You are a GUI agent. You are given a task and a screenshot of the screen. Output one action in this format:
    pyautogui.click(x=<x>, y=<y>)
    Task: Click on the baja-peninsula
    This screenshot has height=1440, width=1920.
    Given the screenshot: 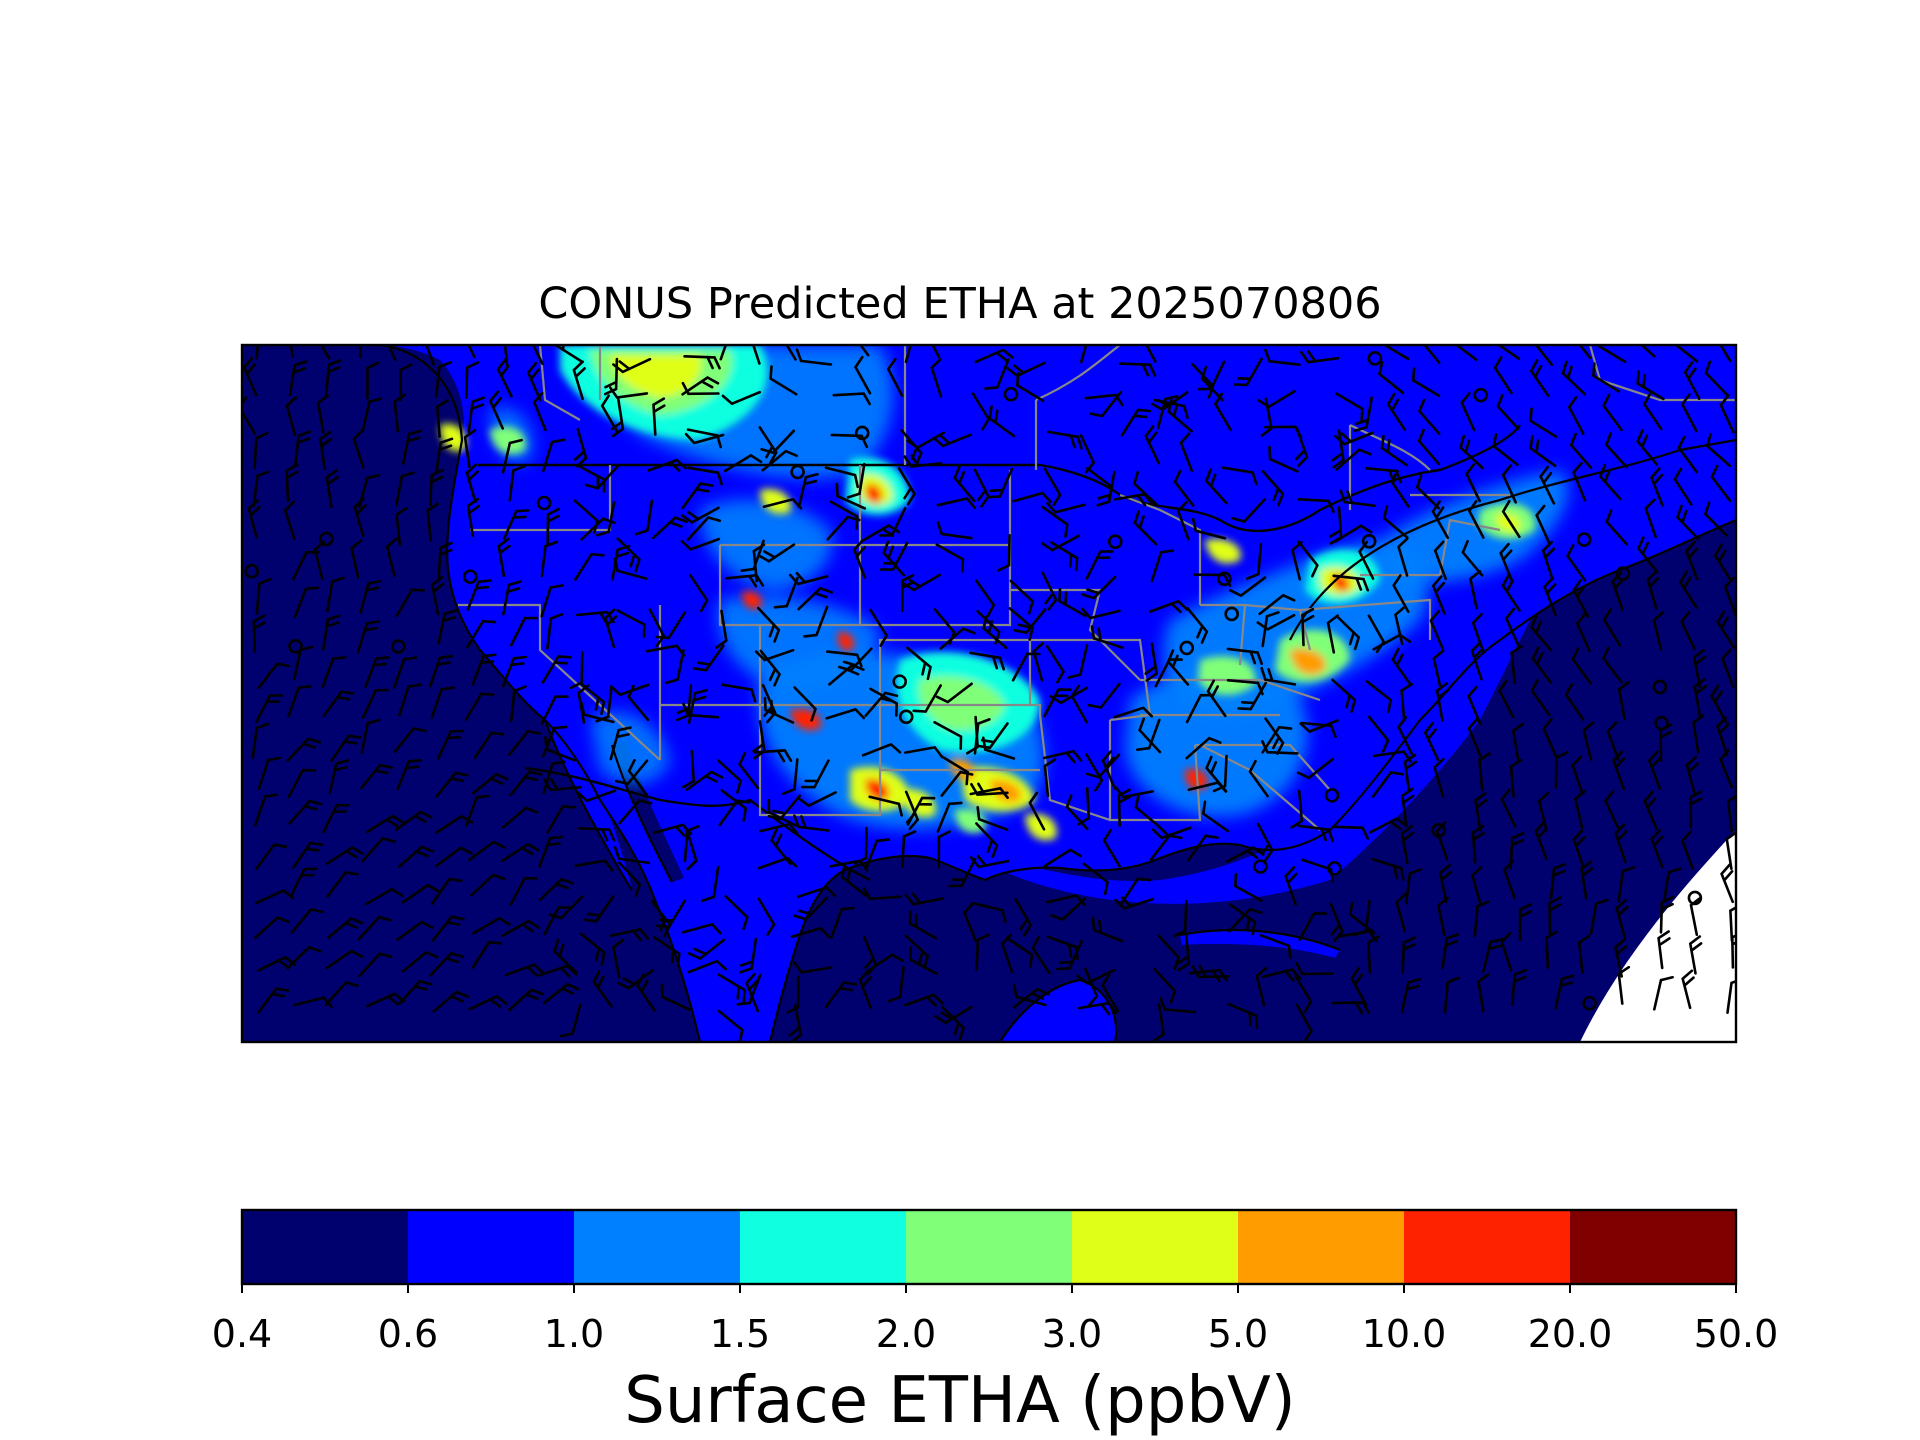 What is the action you would take?
    pyautogui.click(x=588, y=805)
    